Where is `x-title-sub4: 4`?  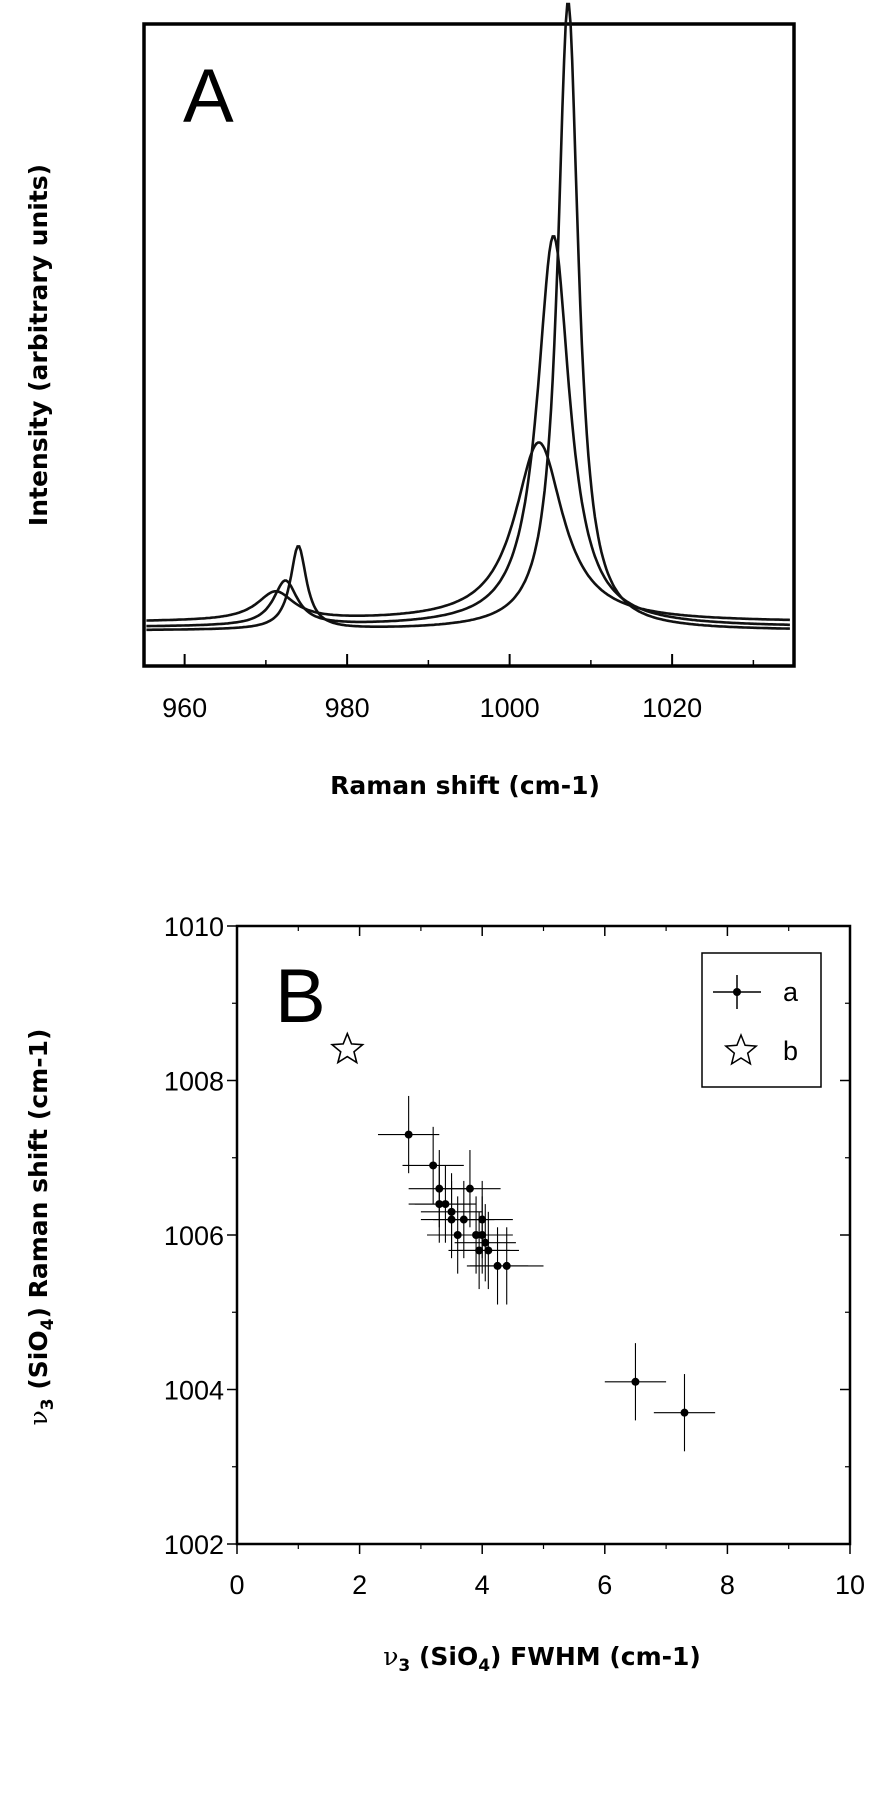 x-title-sub4: 4 is located at coordinates (484, 1666).